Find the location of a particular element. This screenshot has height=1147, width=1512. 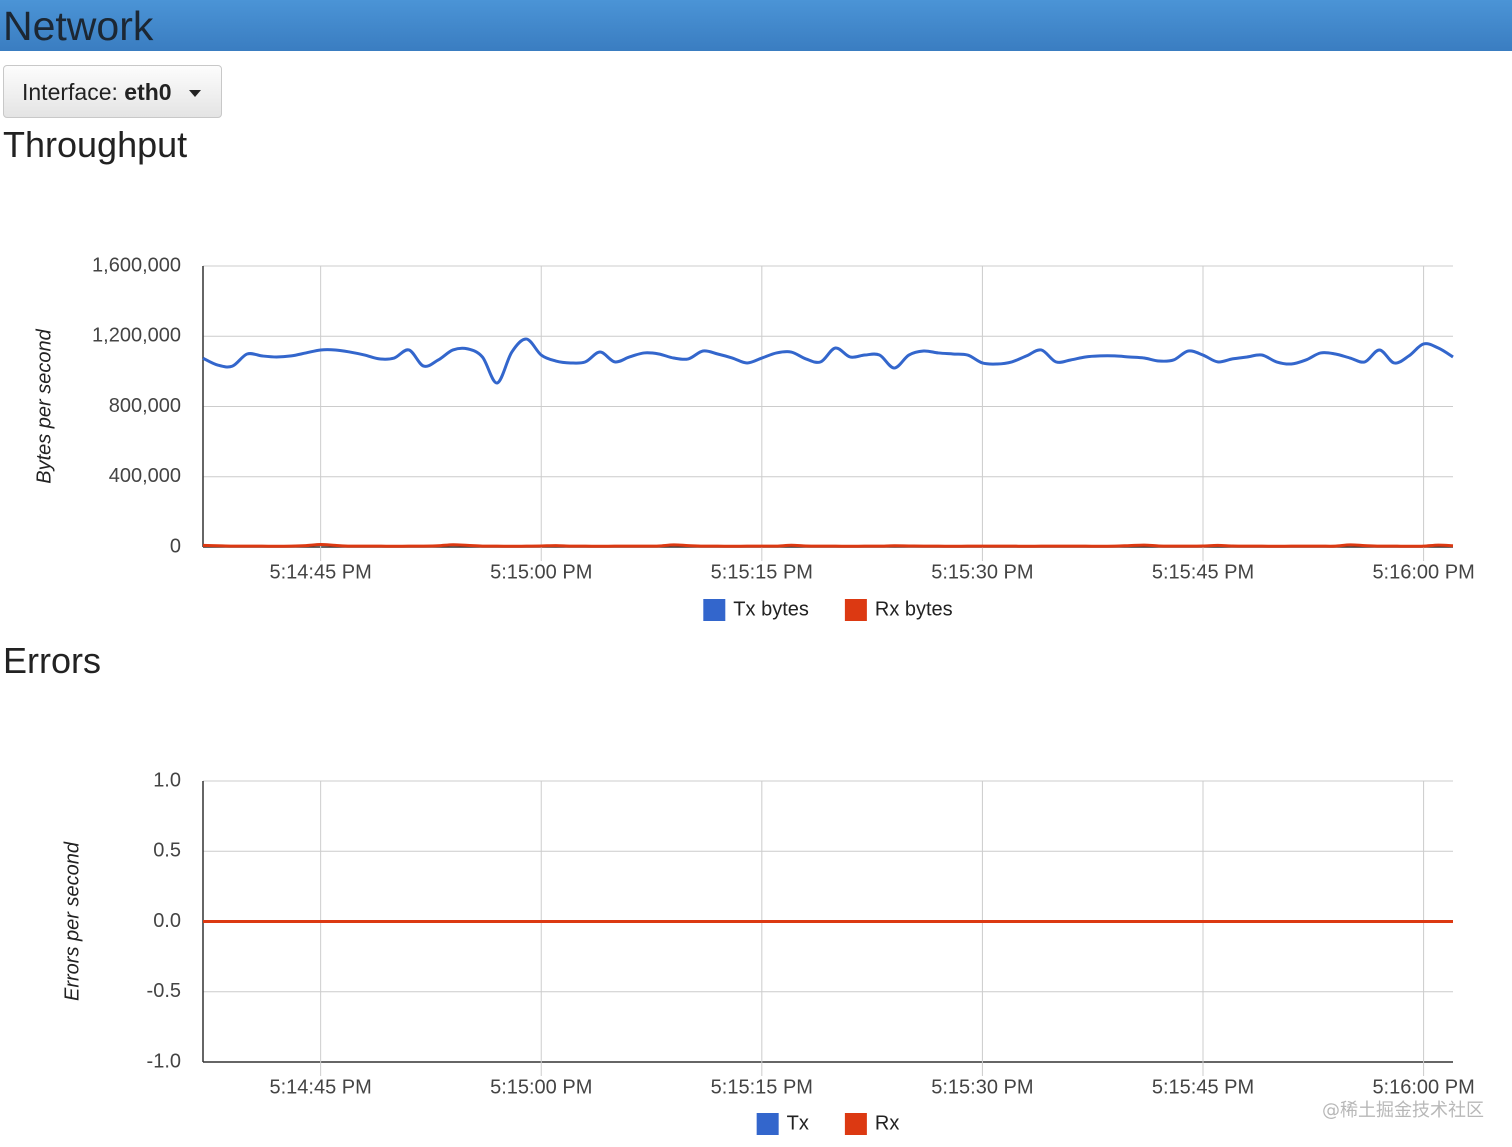

y-axis-title: Bytes per second is located at coordinates (44, 405).